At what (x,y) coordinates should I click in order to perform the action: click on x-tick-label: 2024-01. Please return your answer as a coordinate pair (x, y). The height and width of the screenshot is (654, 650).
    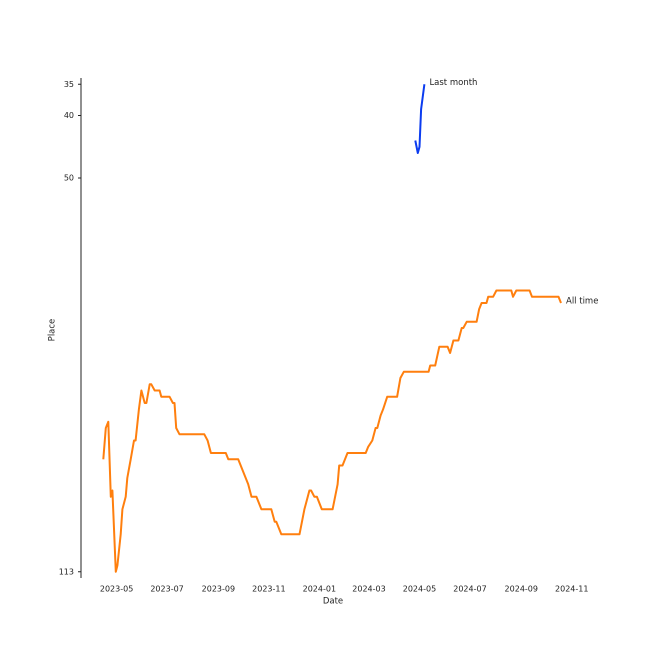
    Looking at the image, I should click on (319, 589).